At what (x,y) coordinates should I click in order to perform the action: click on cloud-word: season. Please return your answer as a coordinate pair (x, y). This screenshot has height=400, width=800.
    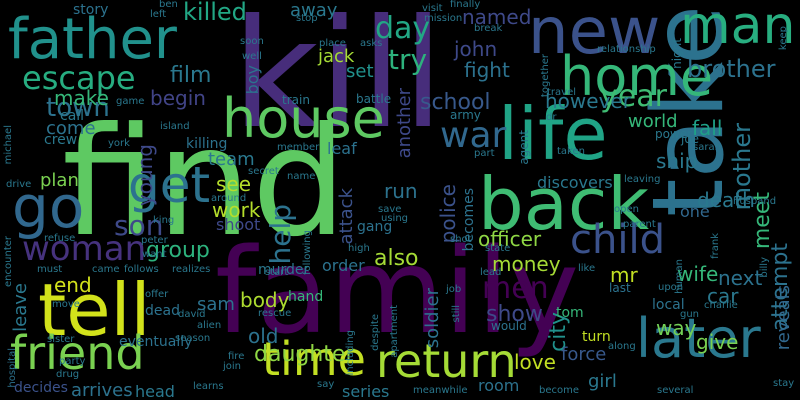
    Looking at the image, I should click on (193, 338).